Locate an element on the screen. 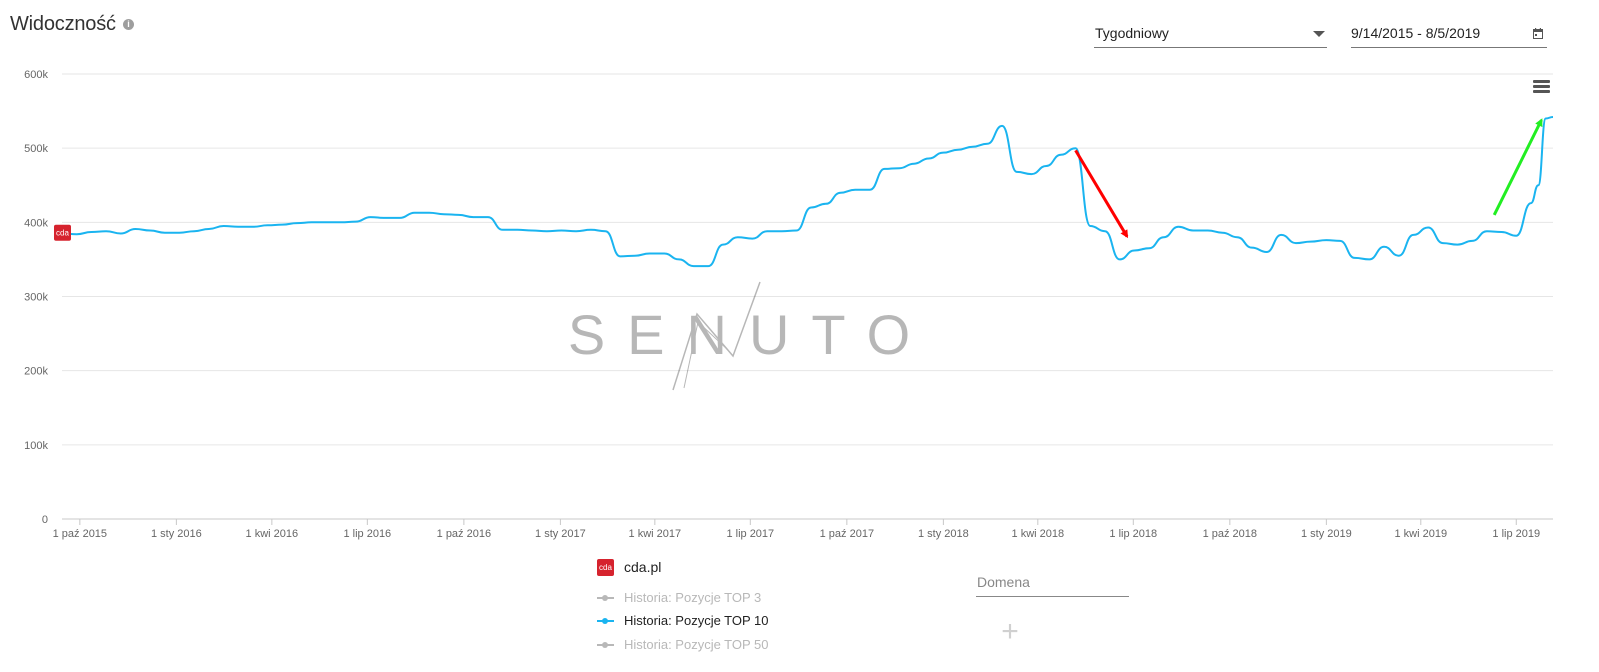  x-tick-label: 1 sty 2019 is located at coordinates (1326, 534).